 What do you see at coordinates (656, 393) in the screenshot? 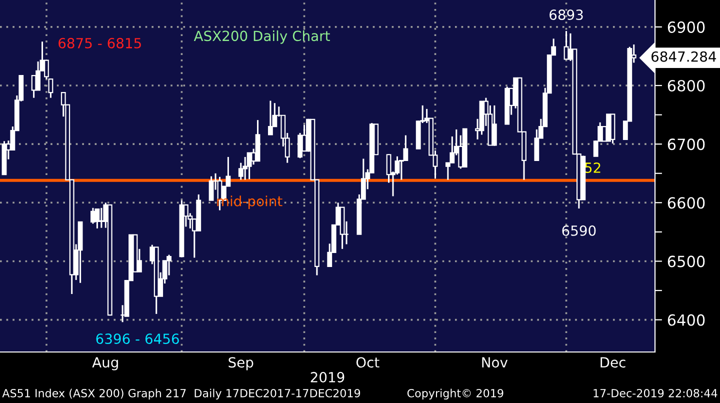
I see `text: 17-Dec-2019 22:08:44` at bounding box center [656, 393].